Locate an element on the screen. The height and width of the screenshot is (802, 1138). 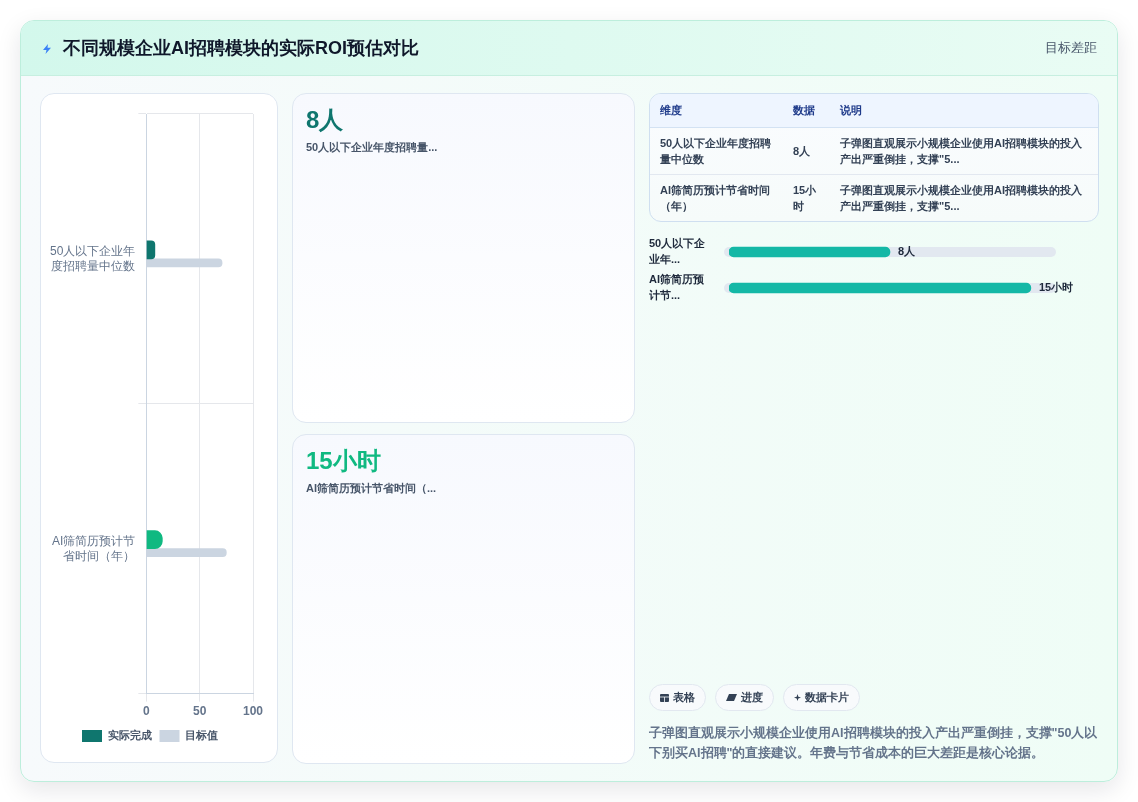
text: 子弹图直观展示小规模企业使用AI招聘模块的投入产出严重倒挂，支撑"50人以下别买AI招聘"的直接建议。年费与节省成本的巨大差距是核心论据。 is located at coordinates (874, 743).